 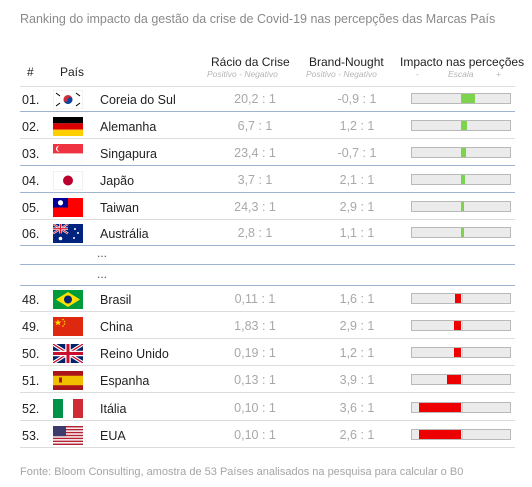 What do you see at coordinates (128, 154) in the screenshot?
I see `country-name: Singapura` at bounding box center [128, 154].